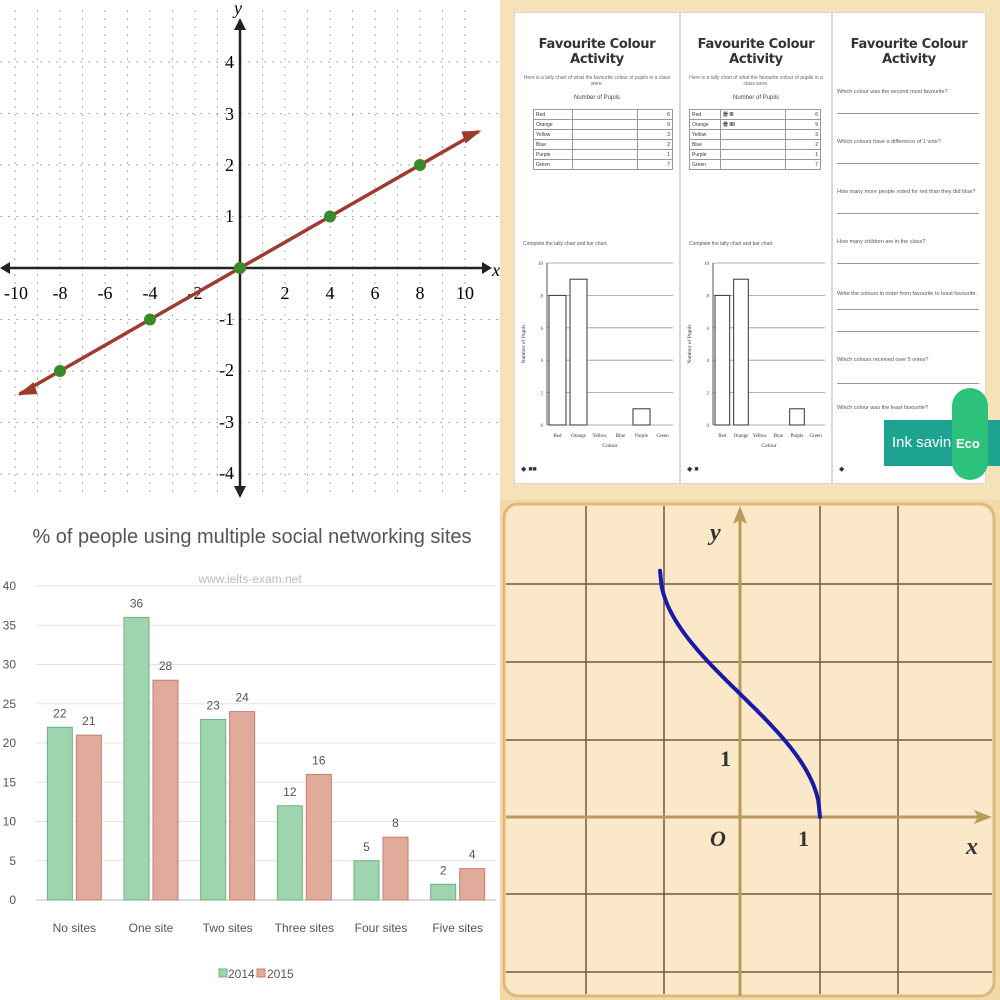 This screenshot has width=1000, height=1000. What do you see at coordinates (226, 422) in the screenshot?
I see `y-tick-label: -3` at bounding box center [226, 422].